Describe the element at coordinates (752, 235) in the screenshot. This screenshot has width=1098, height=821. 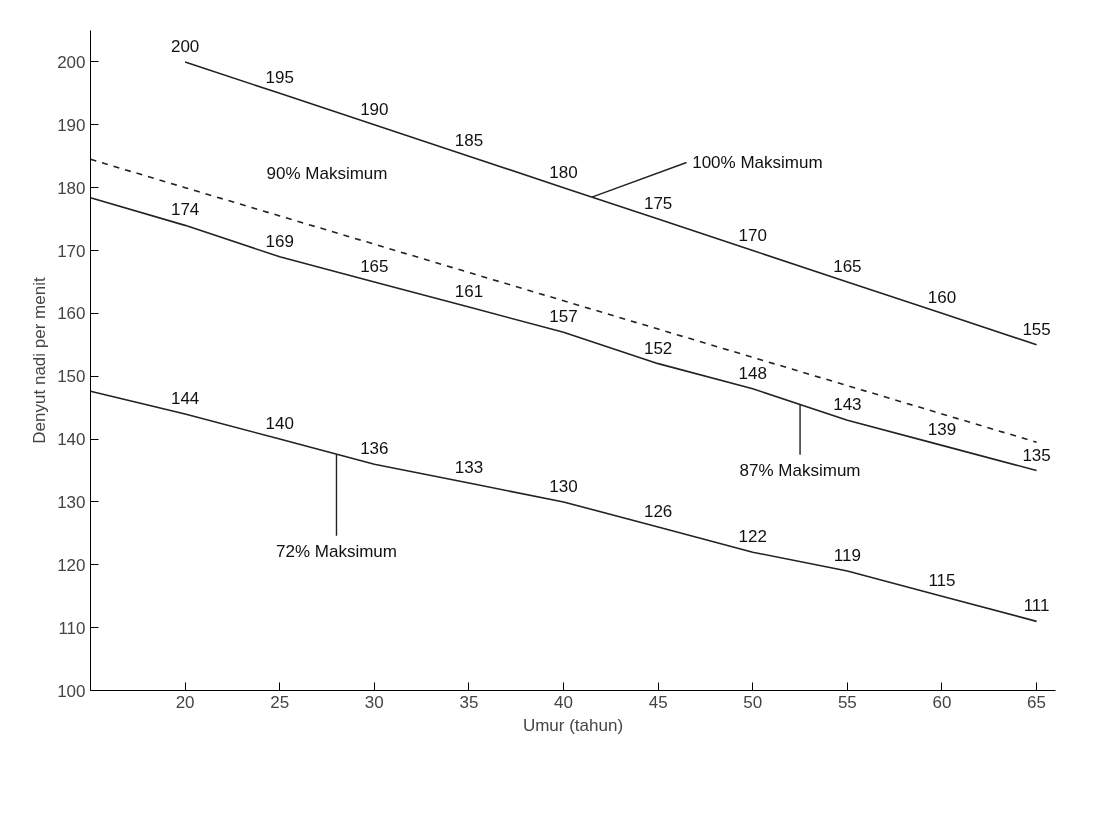
I see `data-label: 170` at that location.